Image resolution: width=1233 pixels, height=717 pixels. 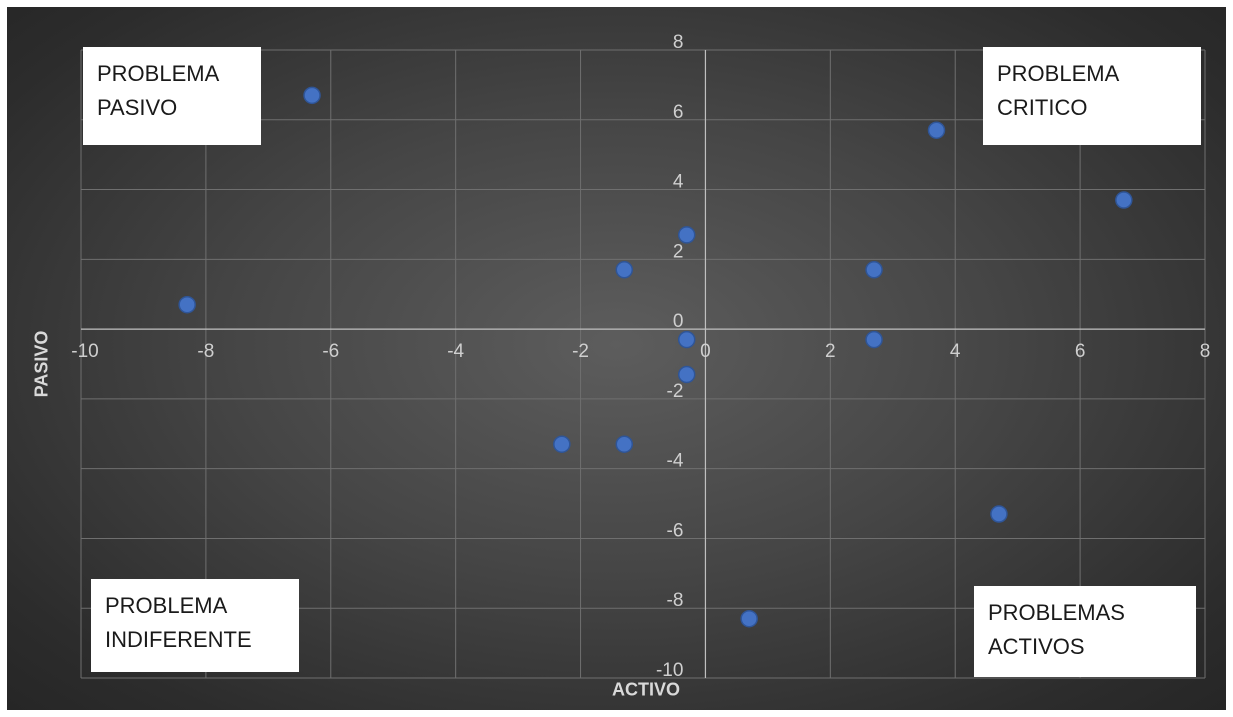 What do you see at coordinates (1205, 351) in the screenshot?
I see `x-tick-label: 8` at bounding box center [1205, 351].